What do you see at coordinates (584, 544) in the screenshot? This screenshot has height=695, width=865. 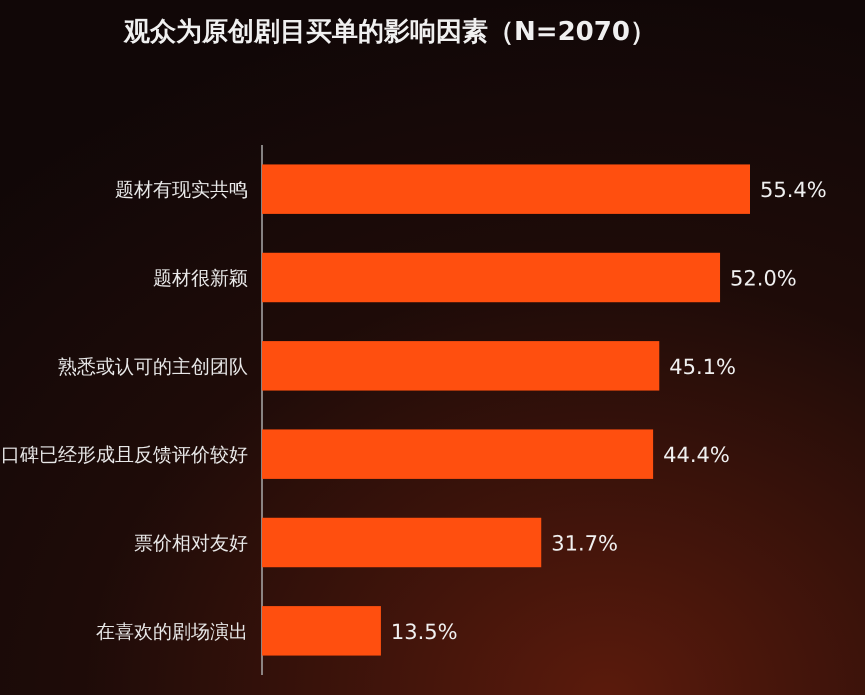 I see `data-label: 31.7%` at bounding box center [584, 544].